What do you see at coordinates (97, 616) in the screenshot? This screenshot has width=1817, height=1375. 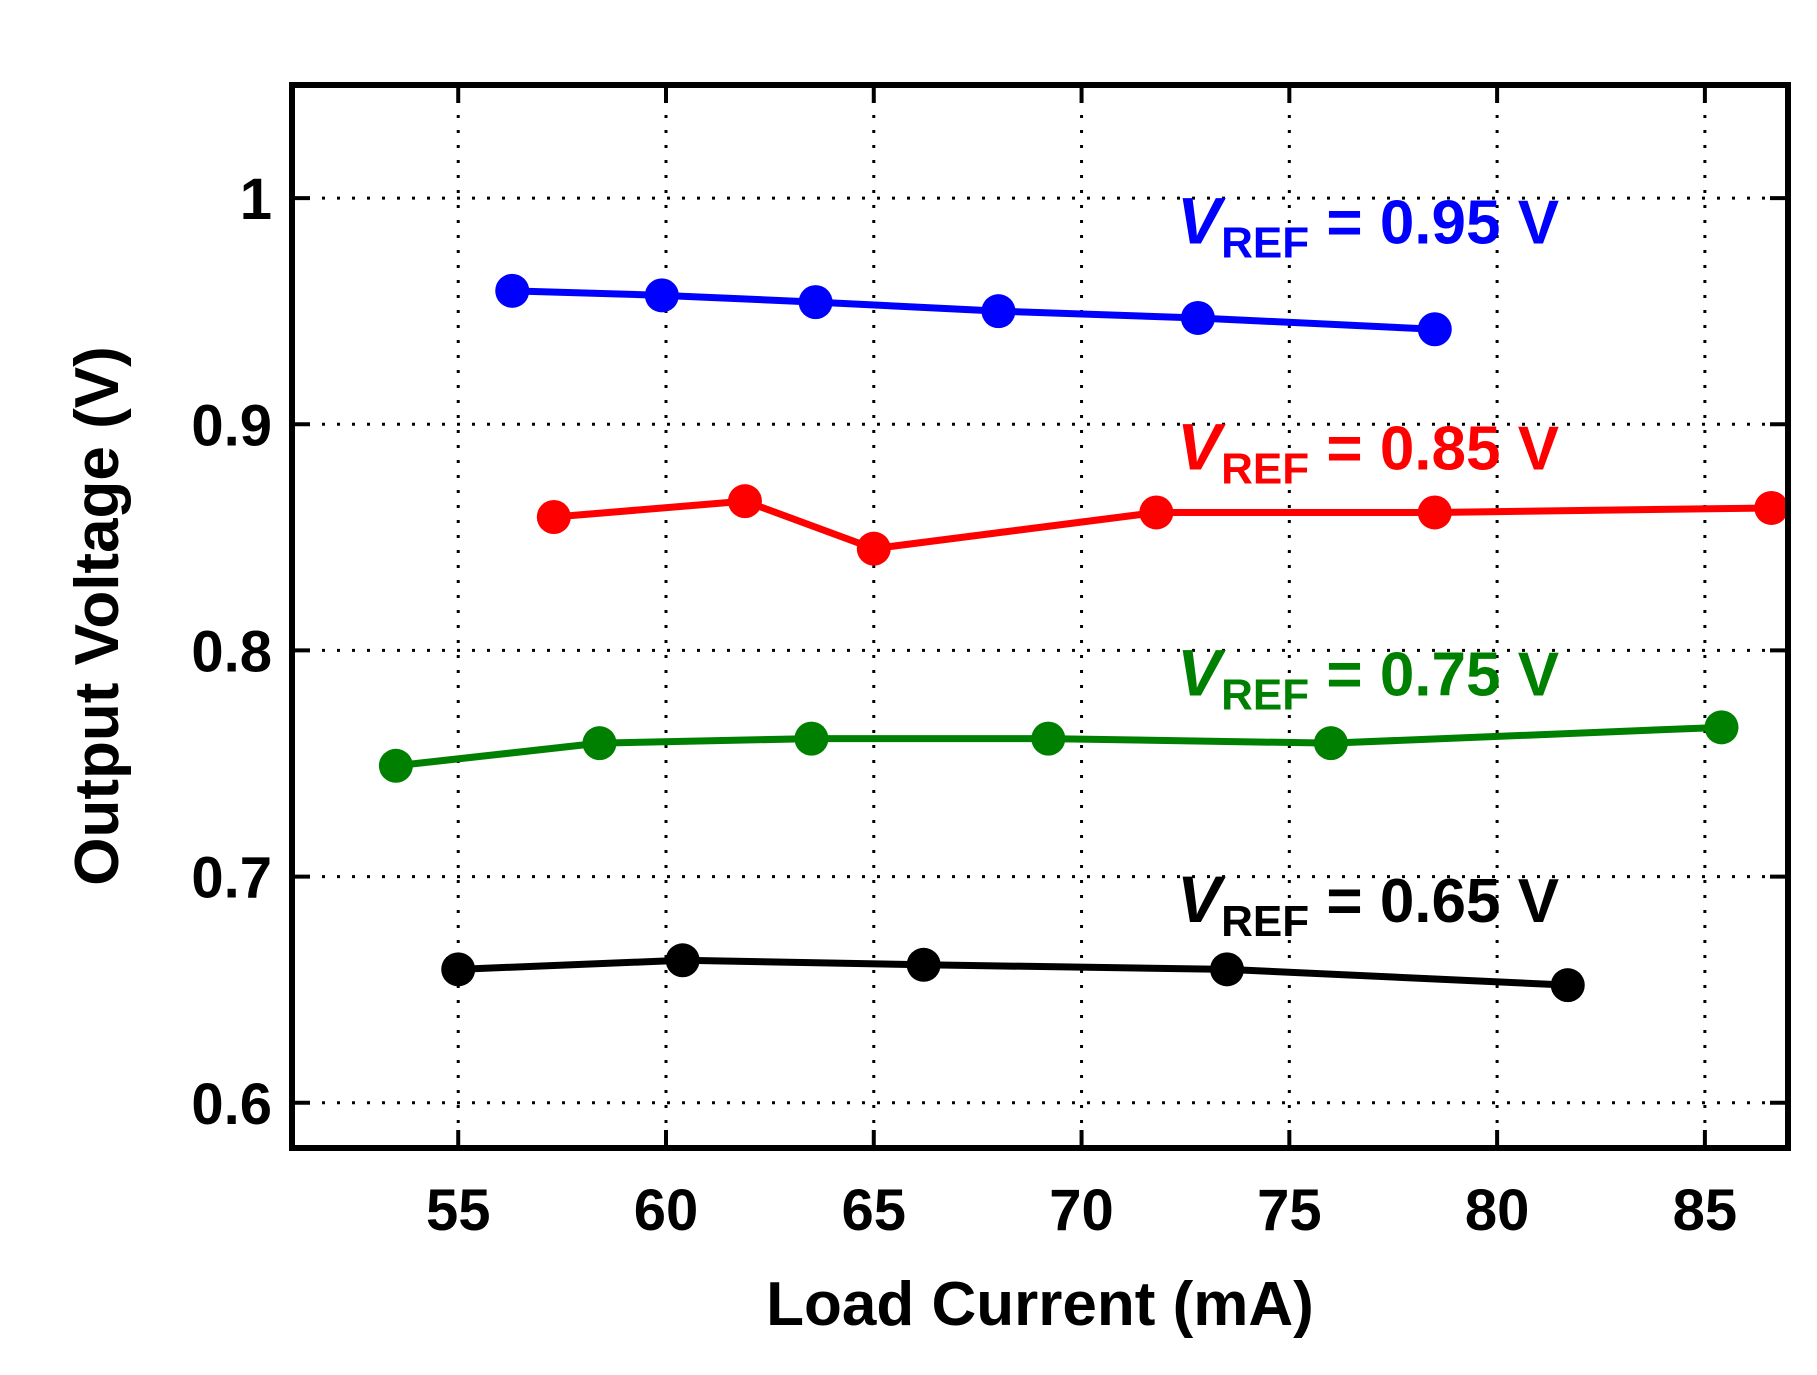 I see `y-axis-label: Output Voltage (V)` at bounding box center [97, 616].